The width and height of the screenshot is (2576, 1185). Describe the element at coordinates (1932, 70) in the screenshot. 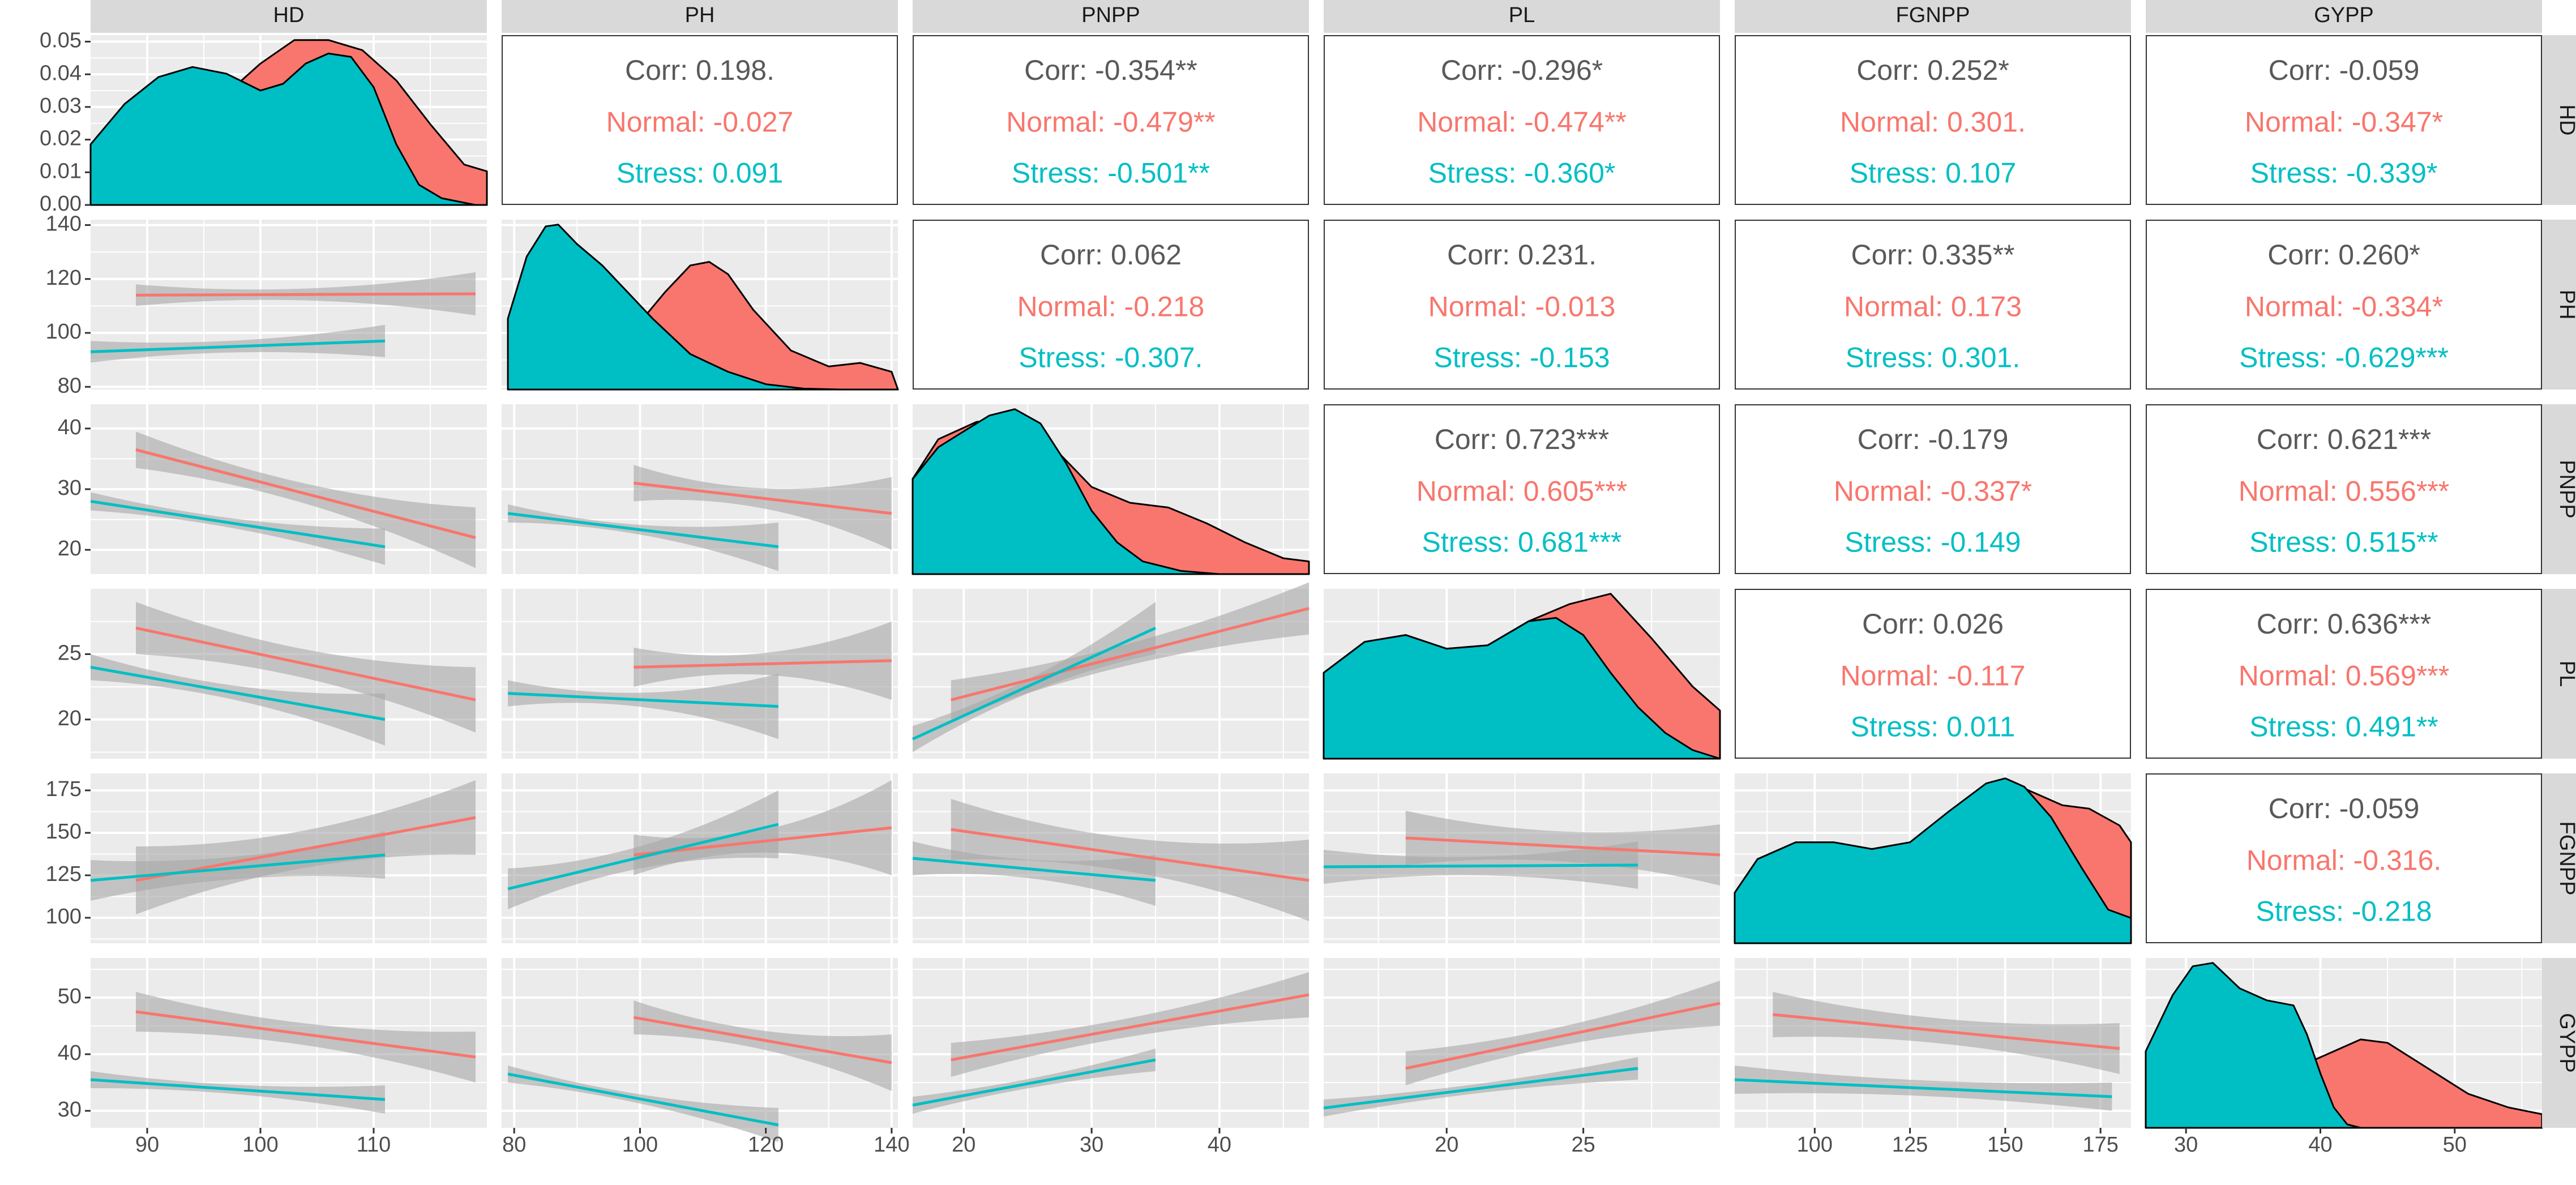

I see `corr-label-corr: Corr: 0.252*` at that location.